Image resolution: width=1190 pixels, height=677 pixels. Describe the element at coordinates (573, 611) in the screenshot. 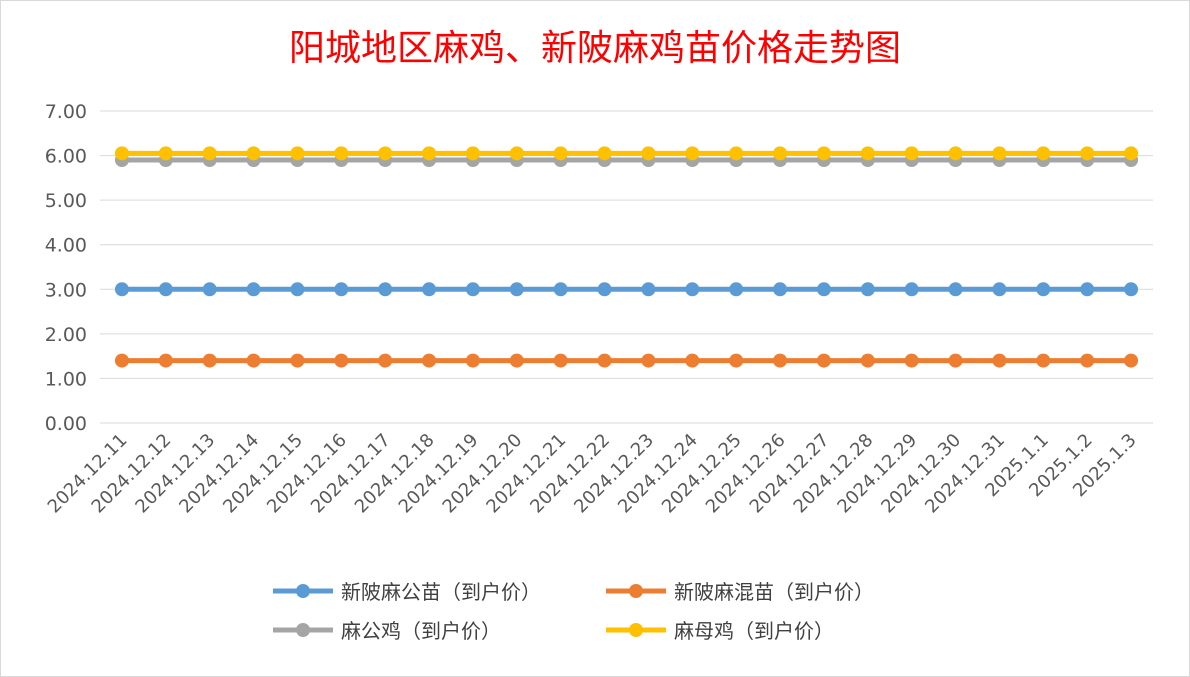

I see `legend: 新陂麻公苗（到户价） 新陂麻混苗（到户价） 麻公鸡（到户价） 麻母鸡（到户价）` at that location.